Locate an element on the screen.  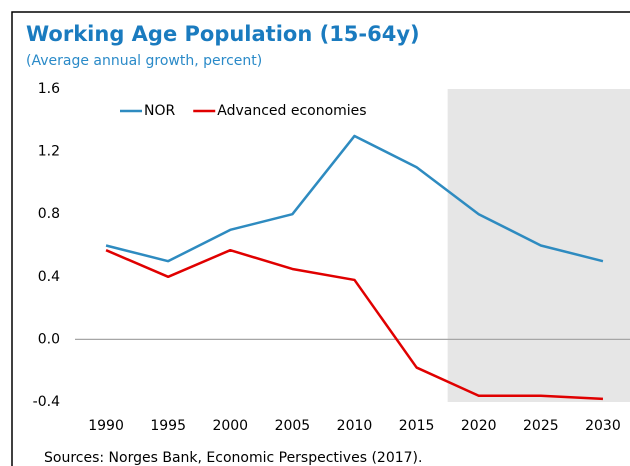
x-tick-label: 2000 is located at coordinates (230, 426).